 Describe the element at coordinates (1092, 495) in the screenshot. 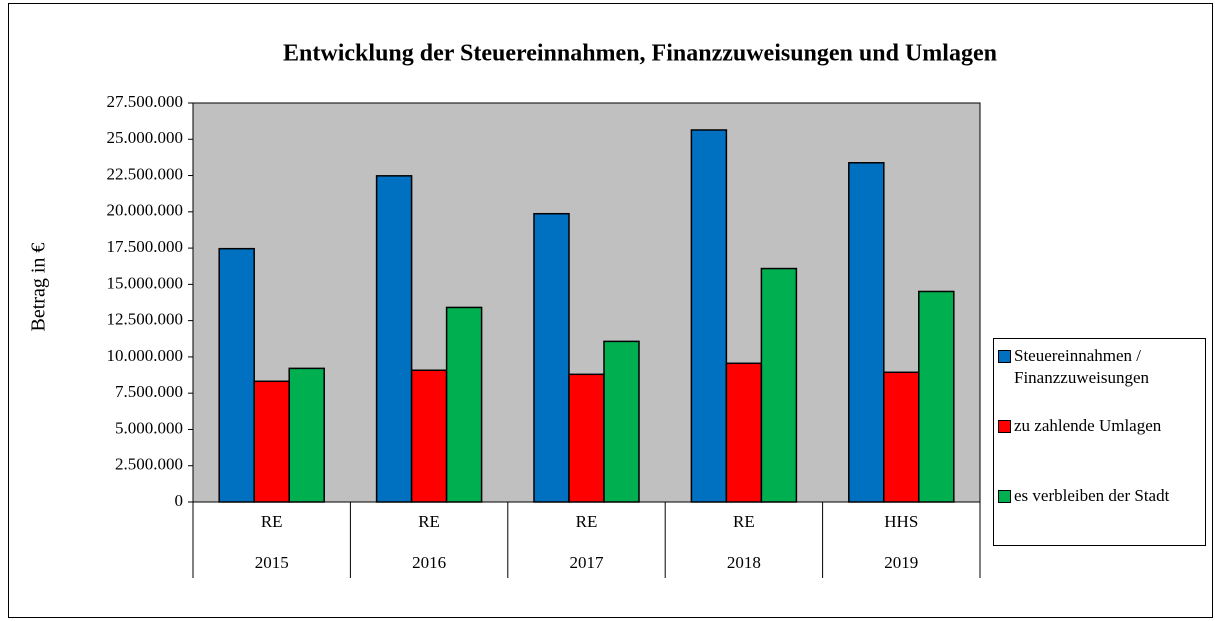

I see `legend-label: es verbleiben der Stadt` at that location.